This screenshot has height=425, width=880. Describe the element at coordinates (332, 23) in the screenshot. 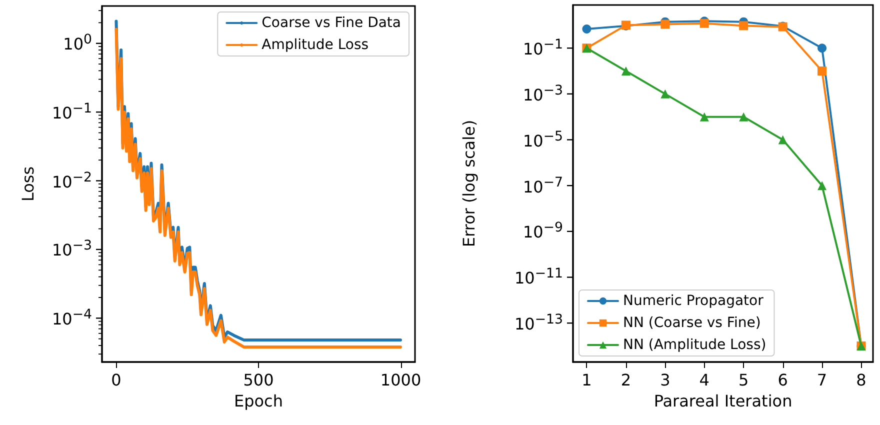

I see `legend-label: Coarse vs Fine Data` at that location.